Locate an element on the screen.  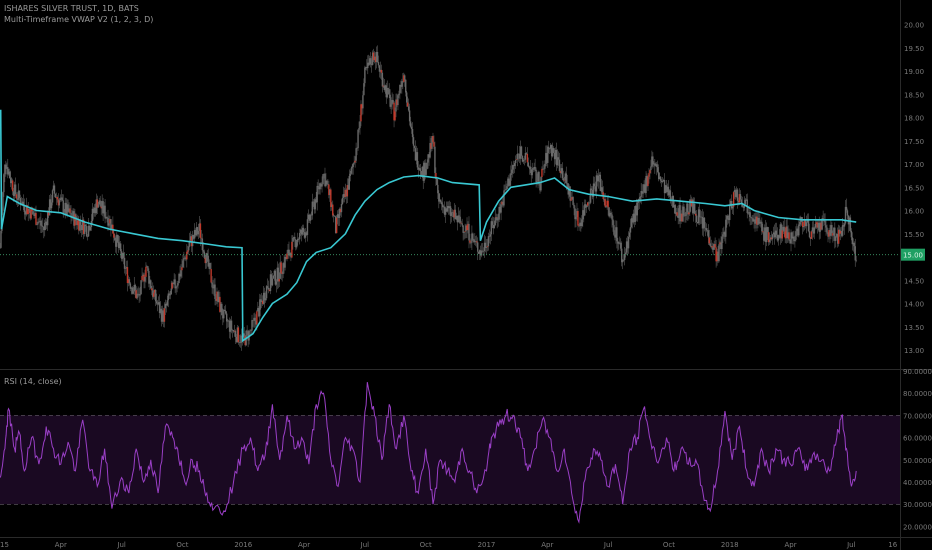
time-tick-label: 16 is located at coordinates (892, 545).